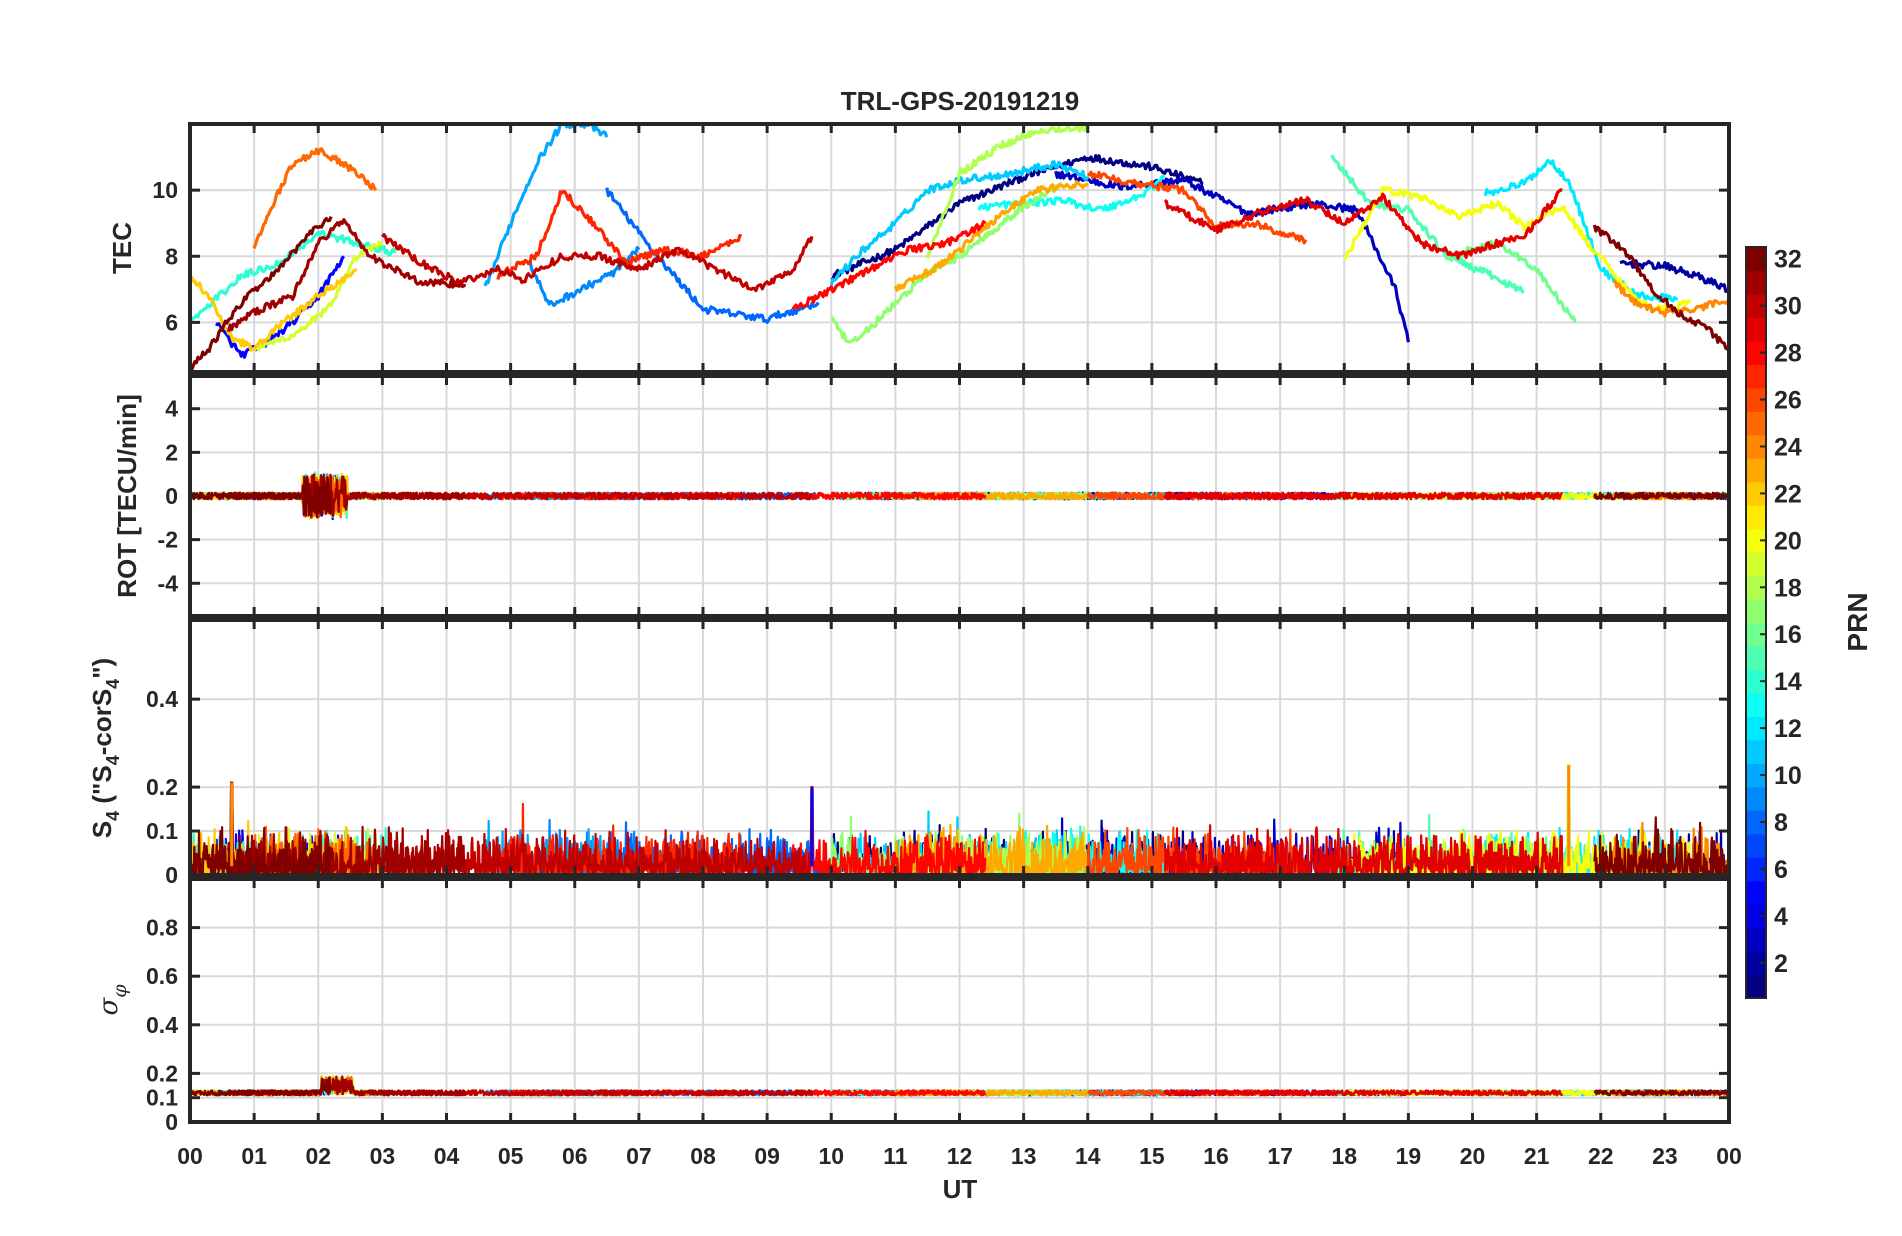 The width and height of the screenshot is (1902, 1236). I want to click on y-tick-label: 0.2, so click(162, 787).